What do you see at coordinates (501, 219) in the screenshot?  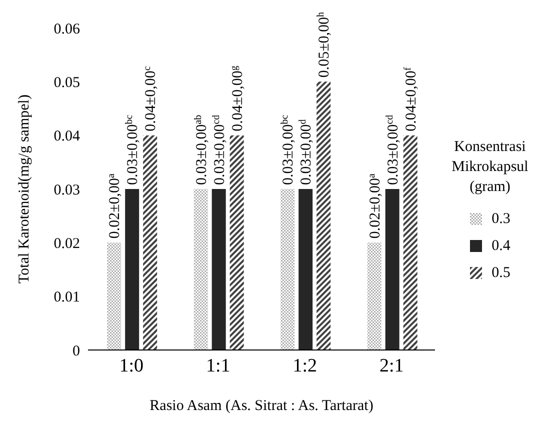 I see `legend-label: 0.3` at bounding box center [501, 219].